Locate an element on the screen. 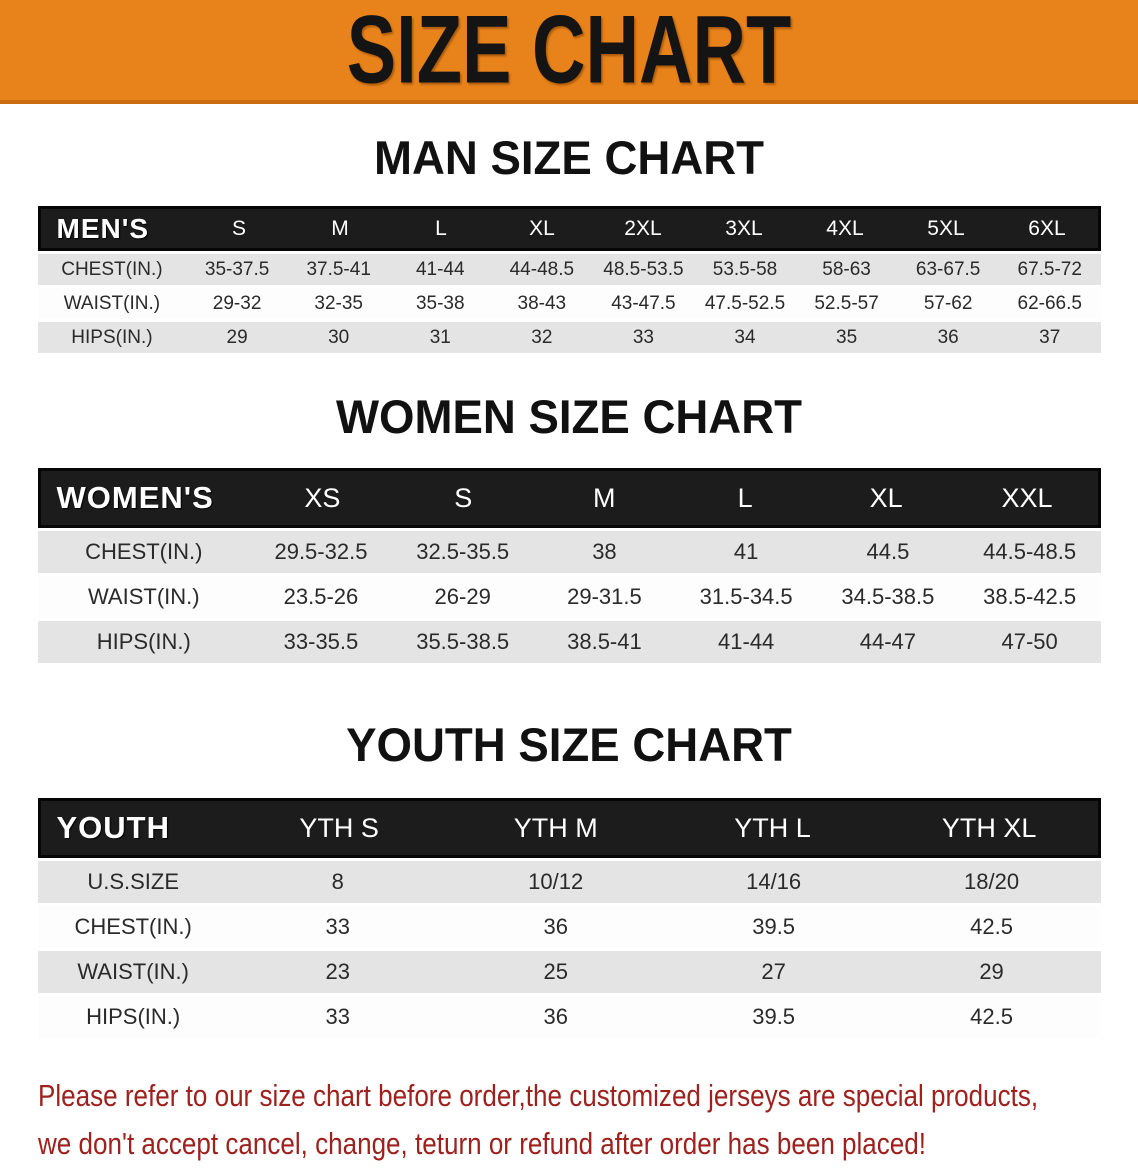 The image size is (1138, 1168). row-label: U.S.SIZE is located at coordinates (133, 881).